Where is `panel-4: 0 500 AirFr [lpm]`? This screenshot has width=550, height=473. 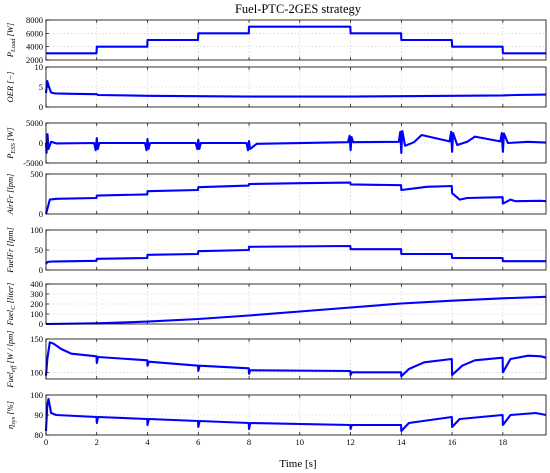
panel-4: 0 500 AirFr [lpm] is located at coordinates (276, 194).